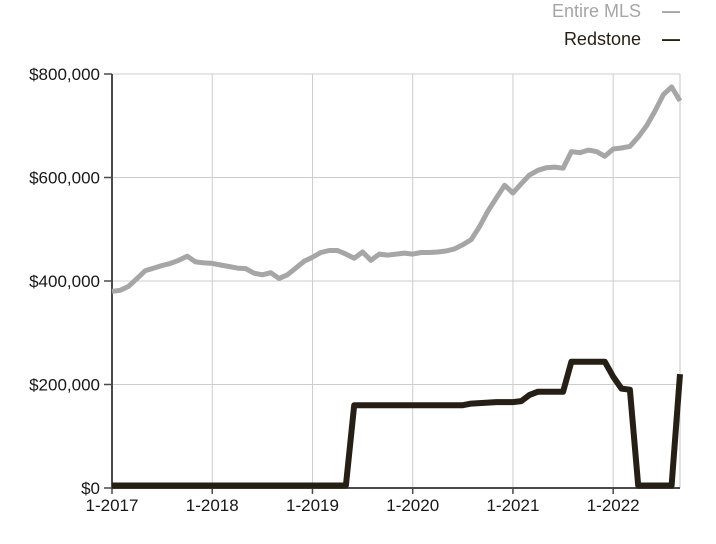  What do you see at coordinates (671, 39) in the screenshot?
I see `legend-line-marker-redstone: —` at bounding box center [671, 39].